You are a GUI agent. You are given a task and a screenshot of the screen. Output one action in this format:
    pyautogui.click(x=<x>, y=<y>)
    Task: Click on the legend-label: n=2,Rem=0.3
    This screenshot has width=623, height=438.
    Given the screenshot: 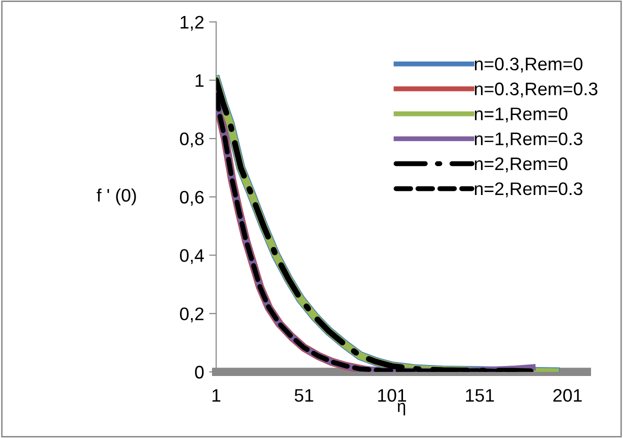 What is the action you would take?
    pyautogui.click(x=528, y=190)
    